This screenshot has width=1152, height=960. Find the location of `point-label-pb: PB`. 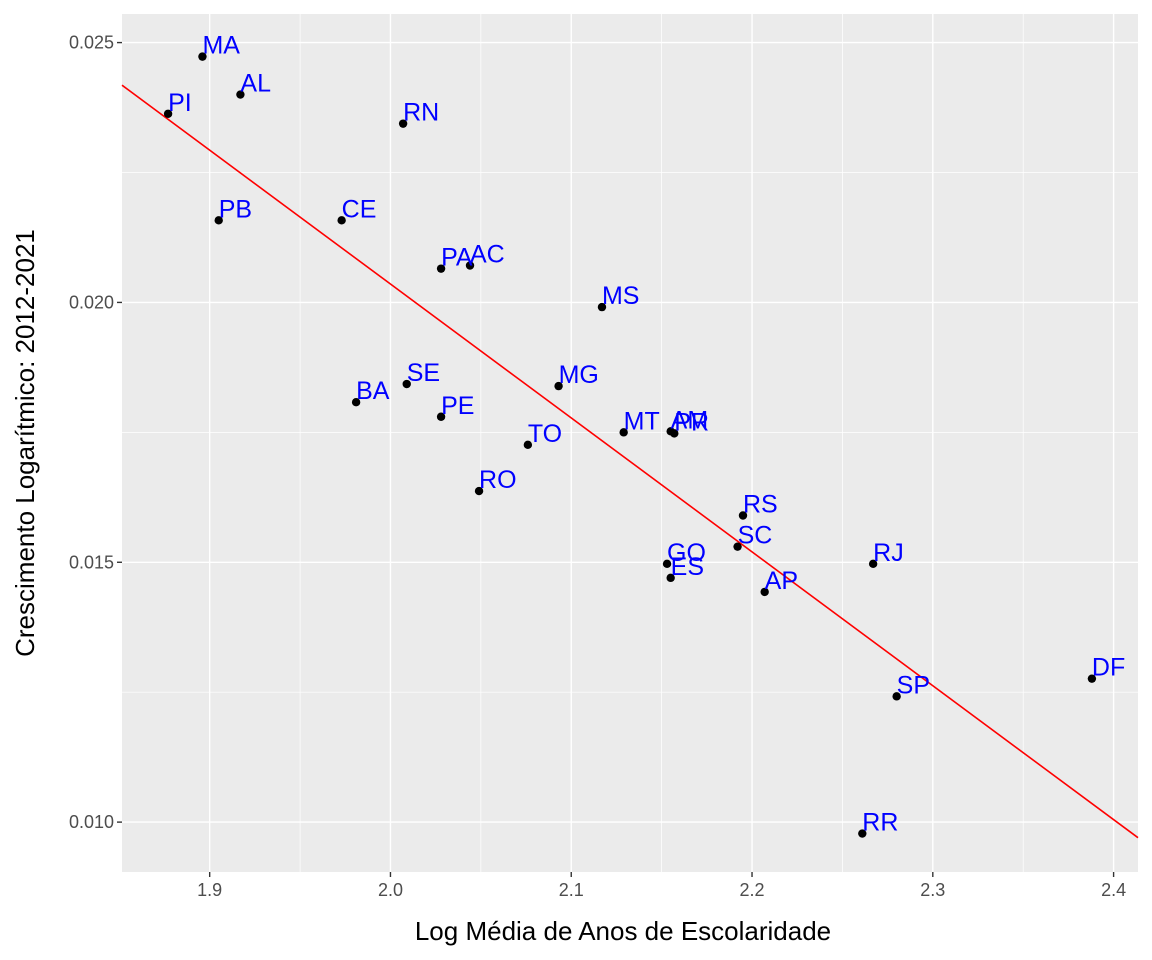

point-label-pb: PB is located at coordinates (235, 209).